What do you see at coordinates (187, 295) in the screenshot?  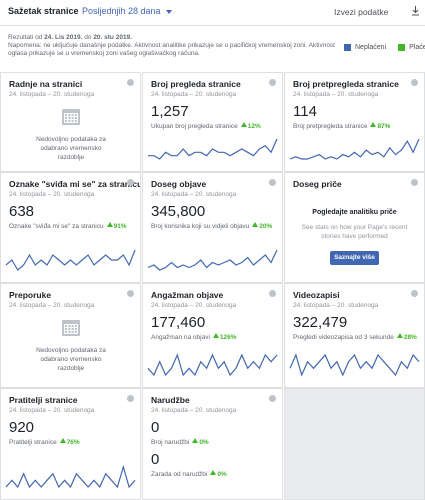 I see `card-title: Angažman objave` at bounding box center [187, 295].